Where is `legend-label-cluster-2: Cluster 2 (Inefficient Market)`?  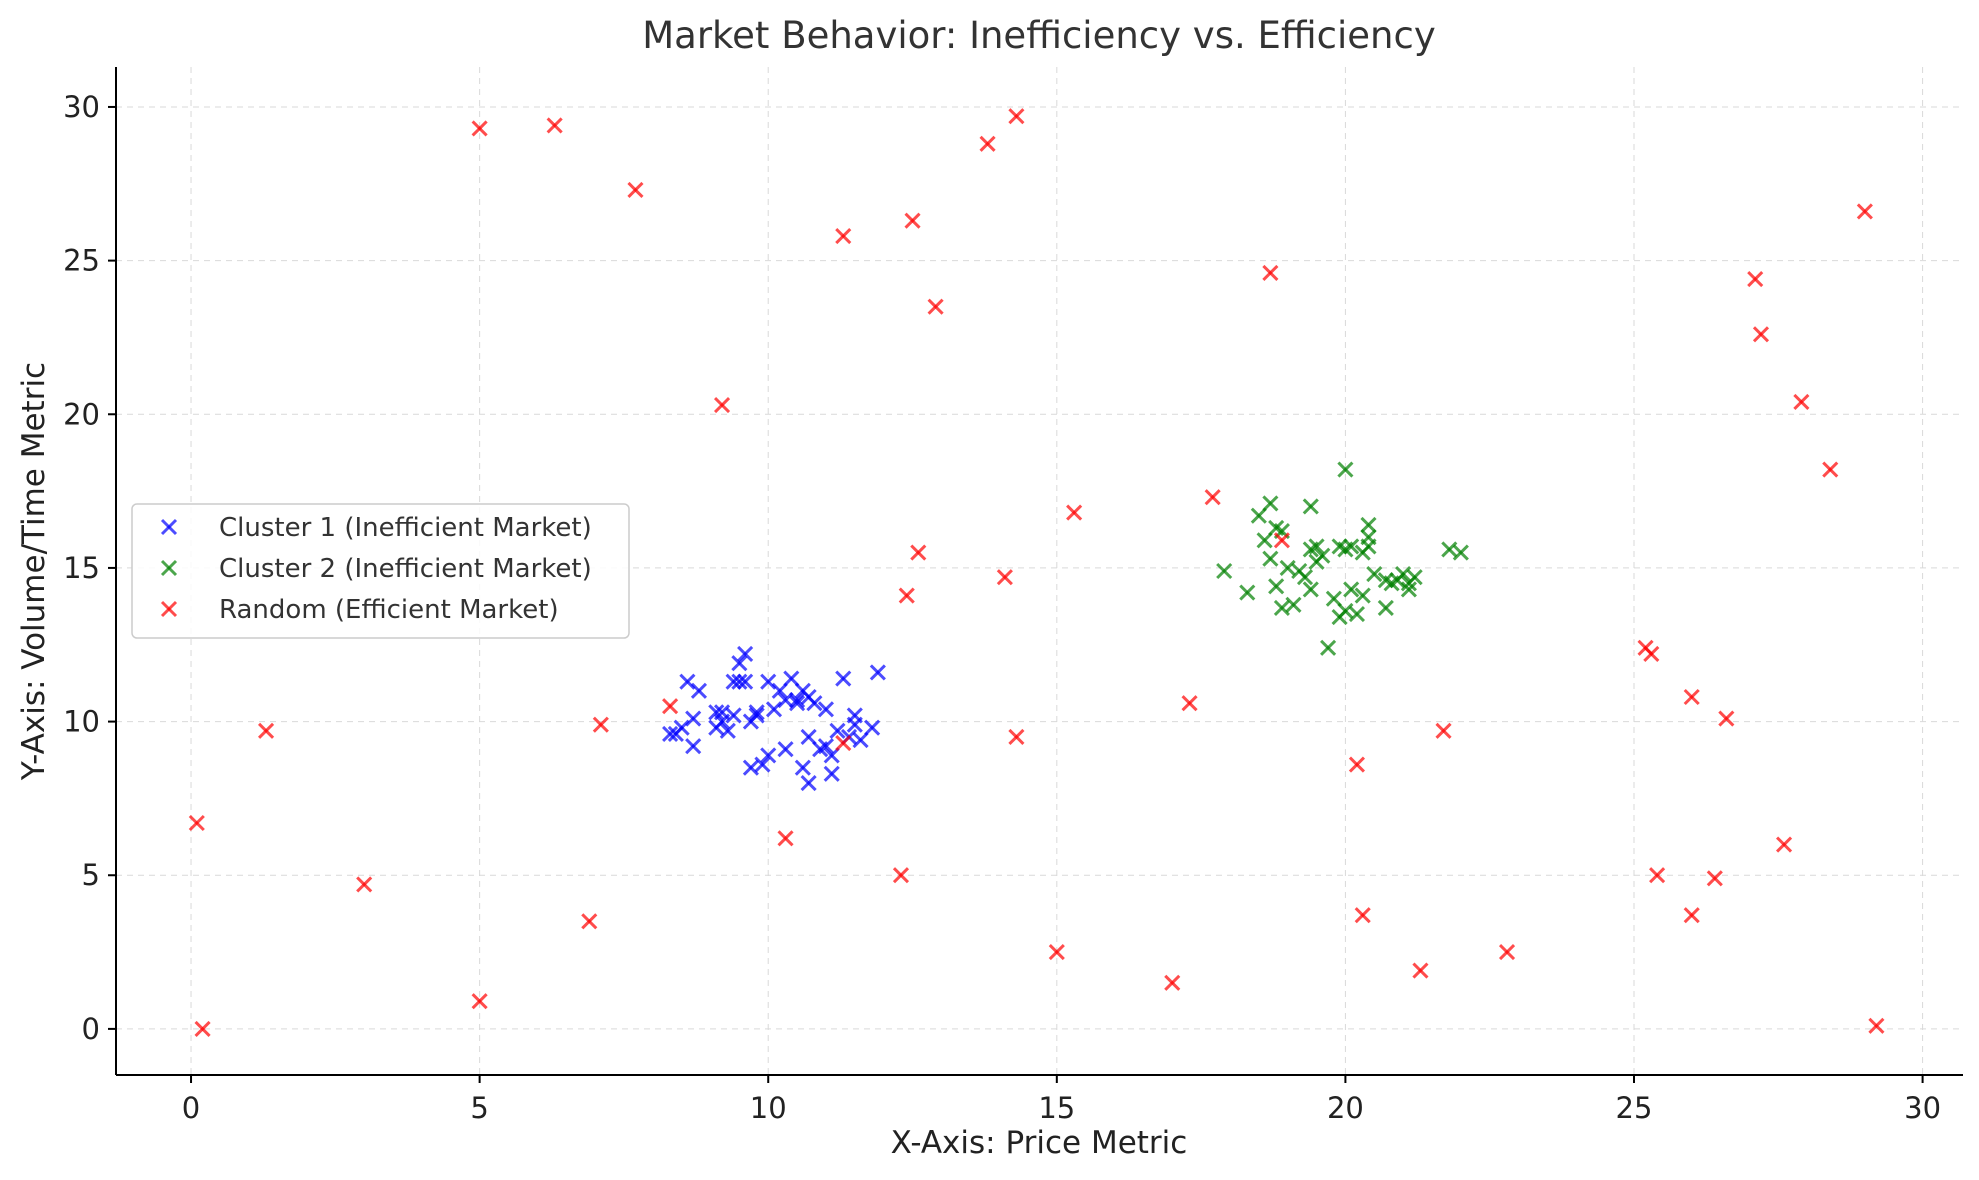 legend-label-cluster-2: Cluster 2 (Inefficient Market) is located at coordinates (405, 569).